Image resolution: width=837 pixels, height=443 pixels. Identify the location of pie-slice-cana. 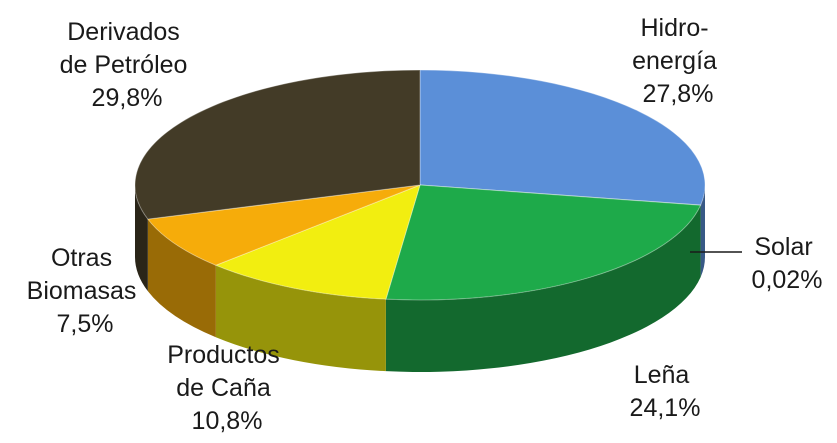
(317, 242).